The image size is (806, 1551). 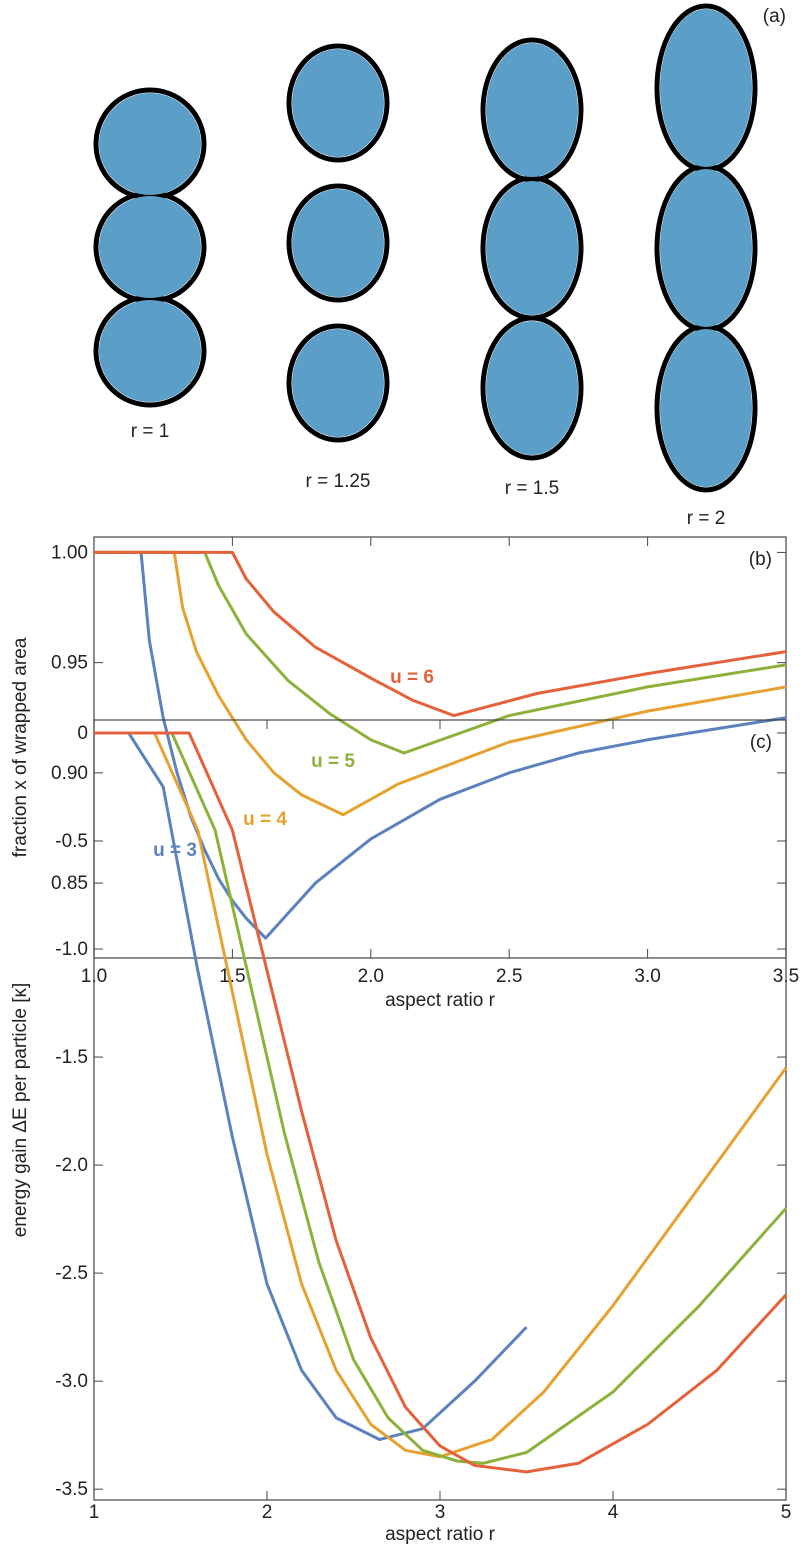 I want to click on y-tick-label: 0.95, so click(x=69, y=663).